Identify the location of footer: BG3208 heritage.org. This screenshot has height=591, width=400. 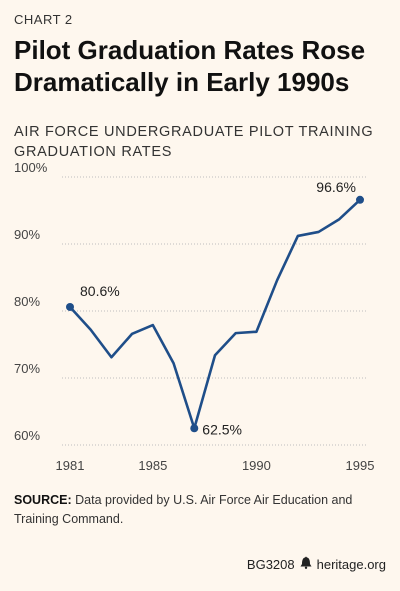
(316, 564).